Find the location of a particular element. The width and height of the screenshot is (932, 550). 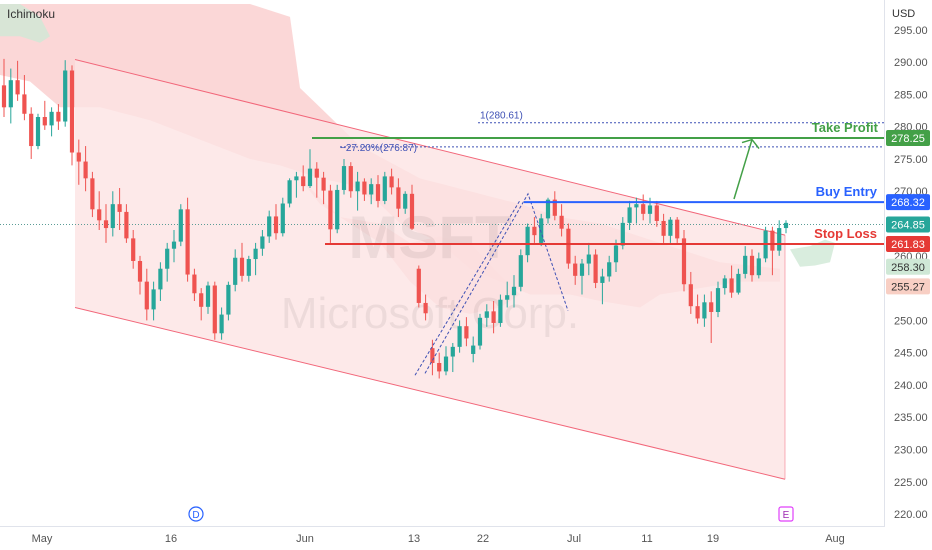

time-tick-label: Jul is located at coordinates (574, 539).